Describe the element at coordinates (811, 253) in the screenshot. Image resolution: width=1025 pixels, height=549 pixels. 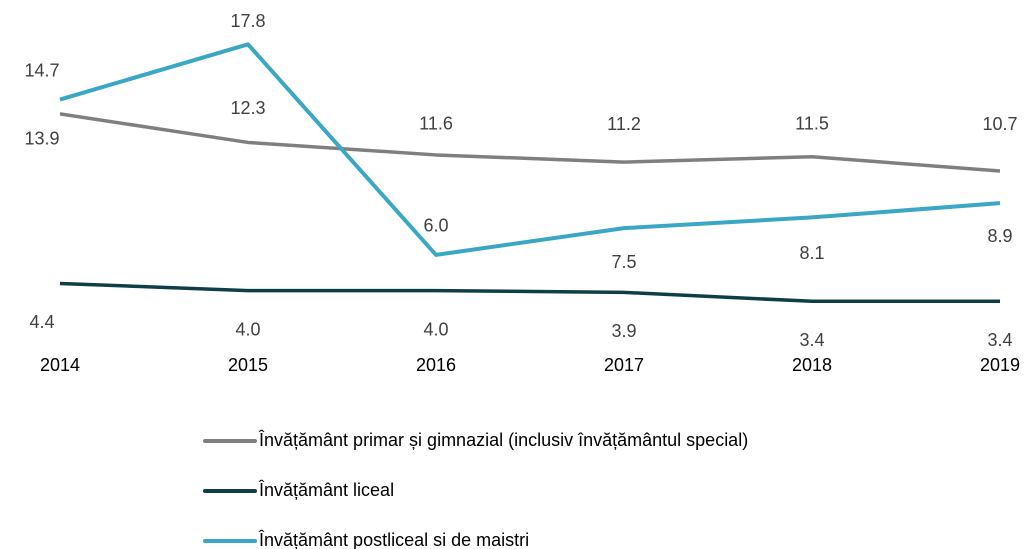
I see `data-label: 8.1` at that location.